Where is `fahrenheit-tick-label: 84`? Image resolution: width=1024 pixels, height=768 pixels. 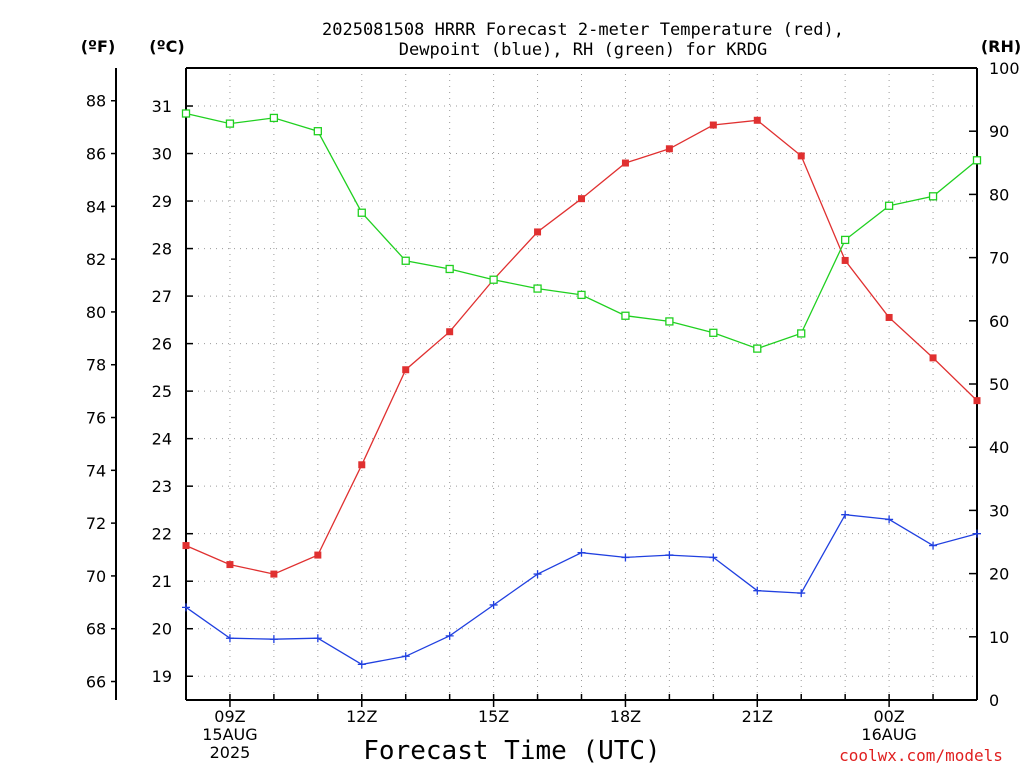 fahrenheit-tick-label: 84 is located at coordinates (96, 206).